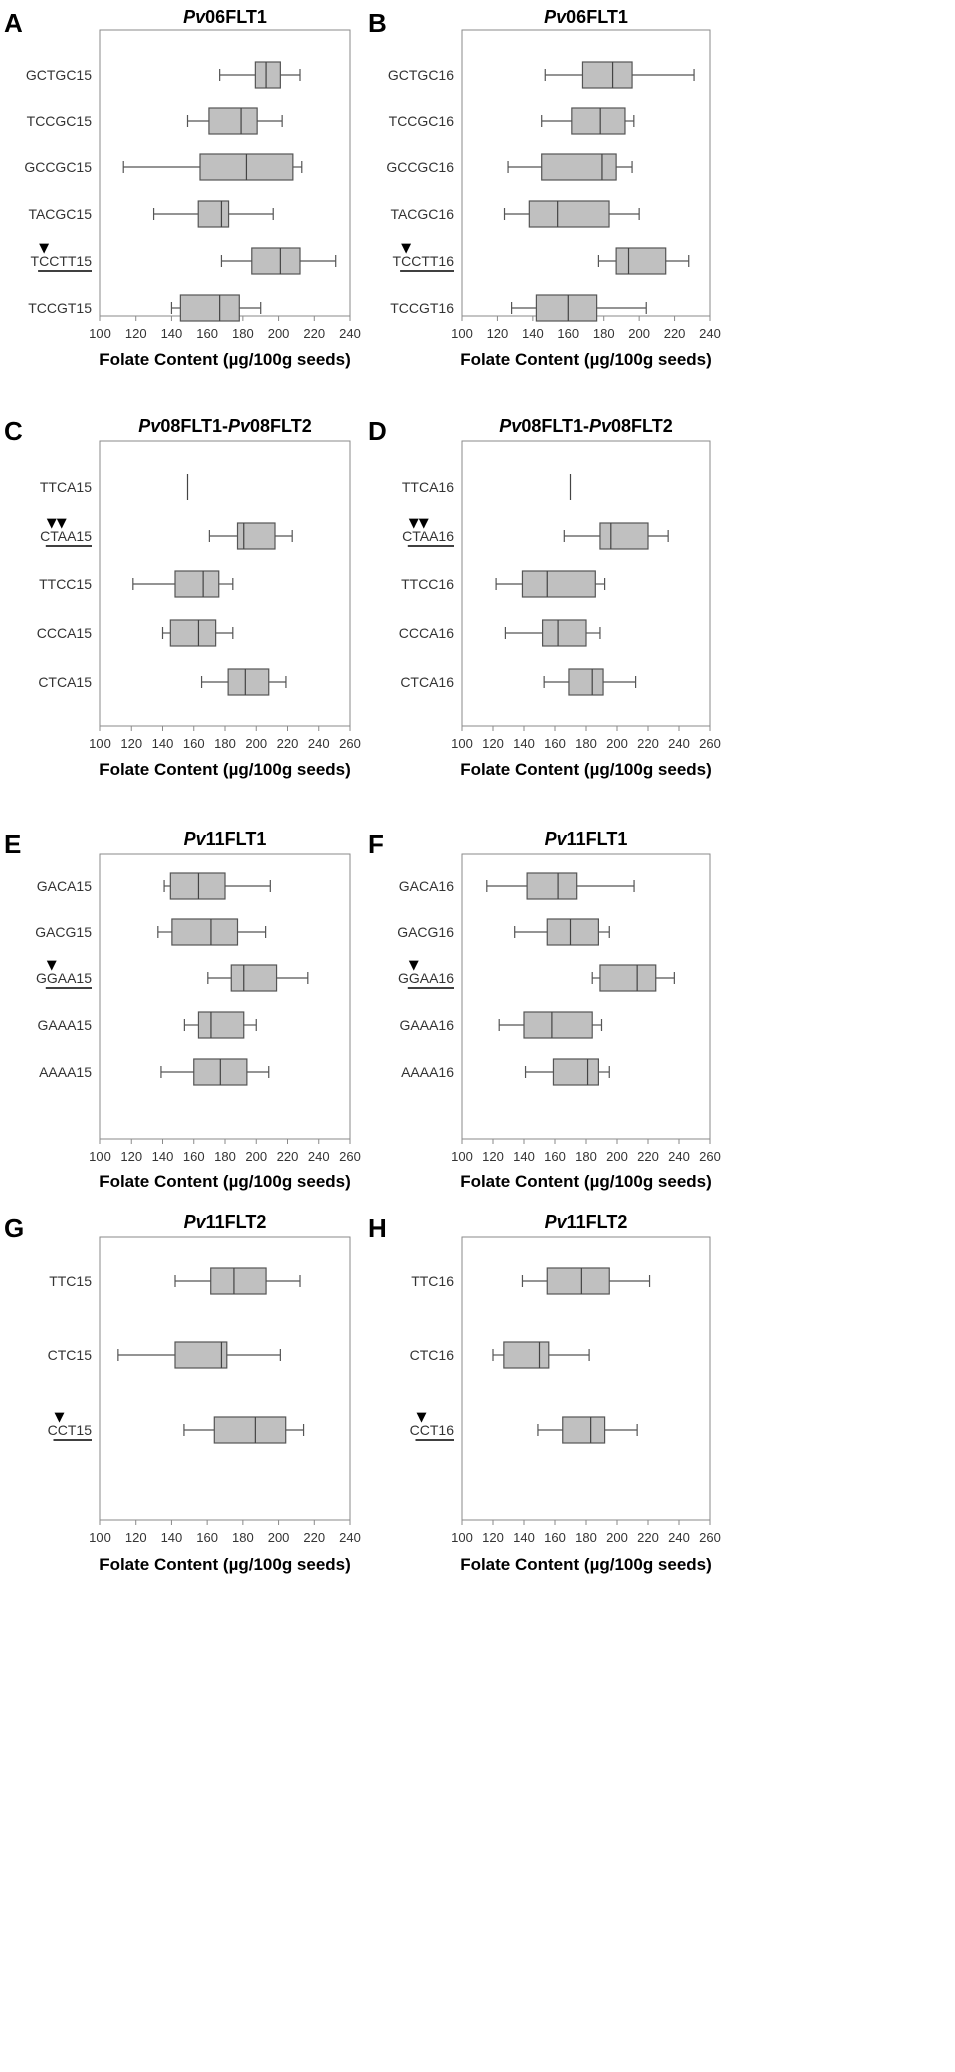  I want to click on title-rest: 08FLT1-, so click(194, 426).